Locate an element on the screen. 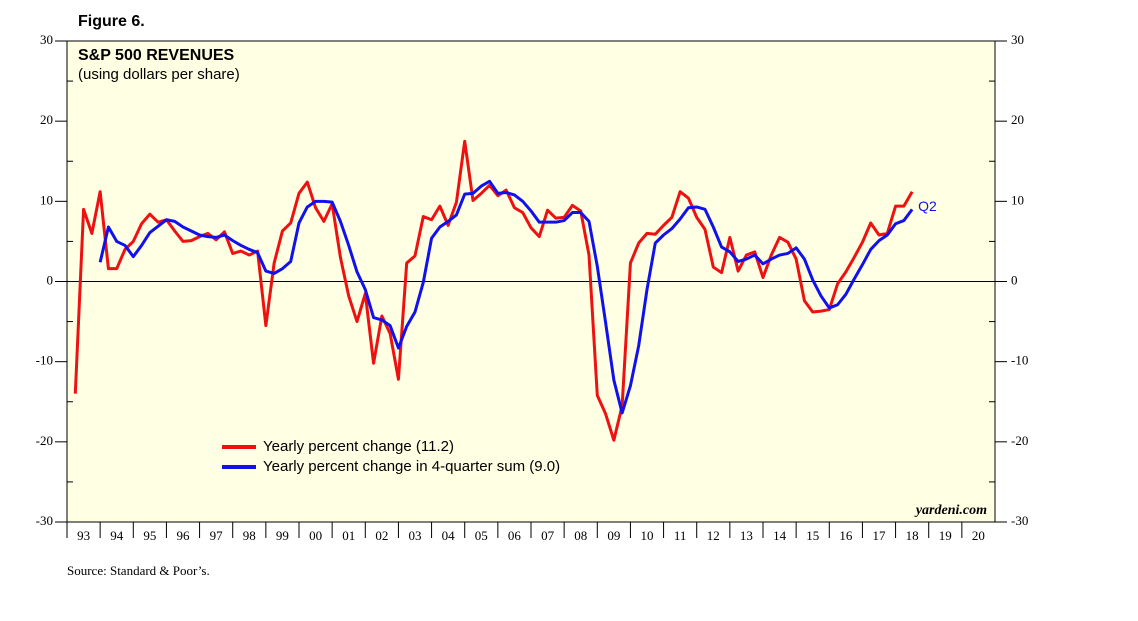 This screenshot has height=621, width=1138. x-tick-label: 97 is located at coordinates (217, 535).